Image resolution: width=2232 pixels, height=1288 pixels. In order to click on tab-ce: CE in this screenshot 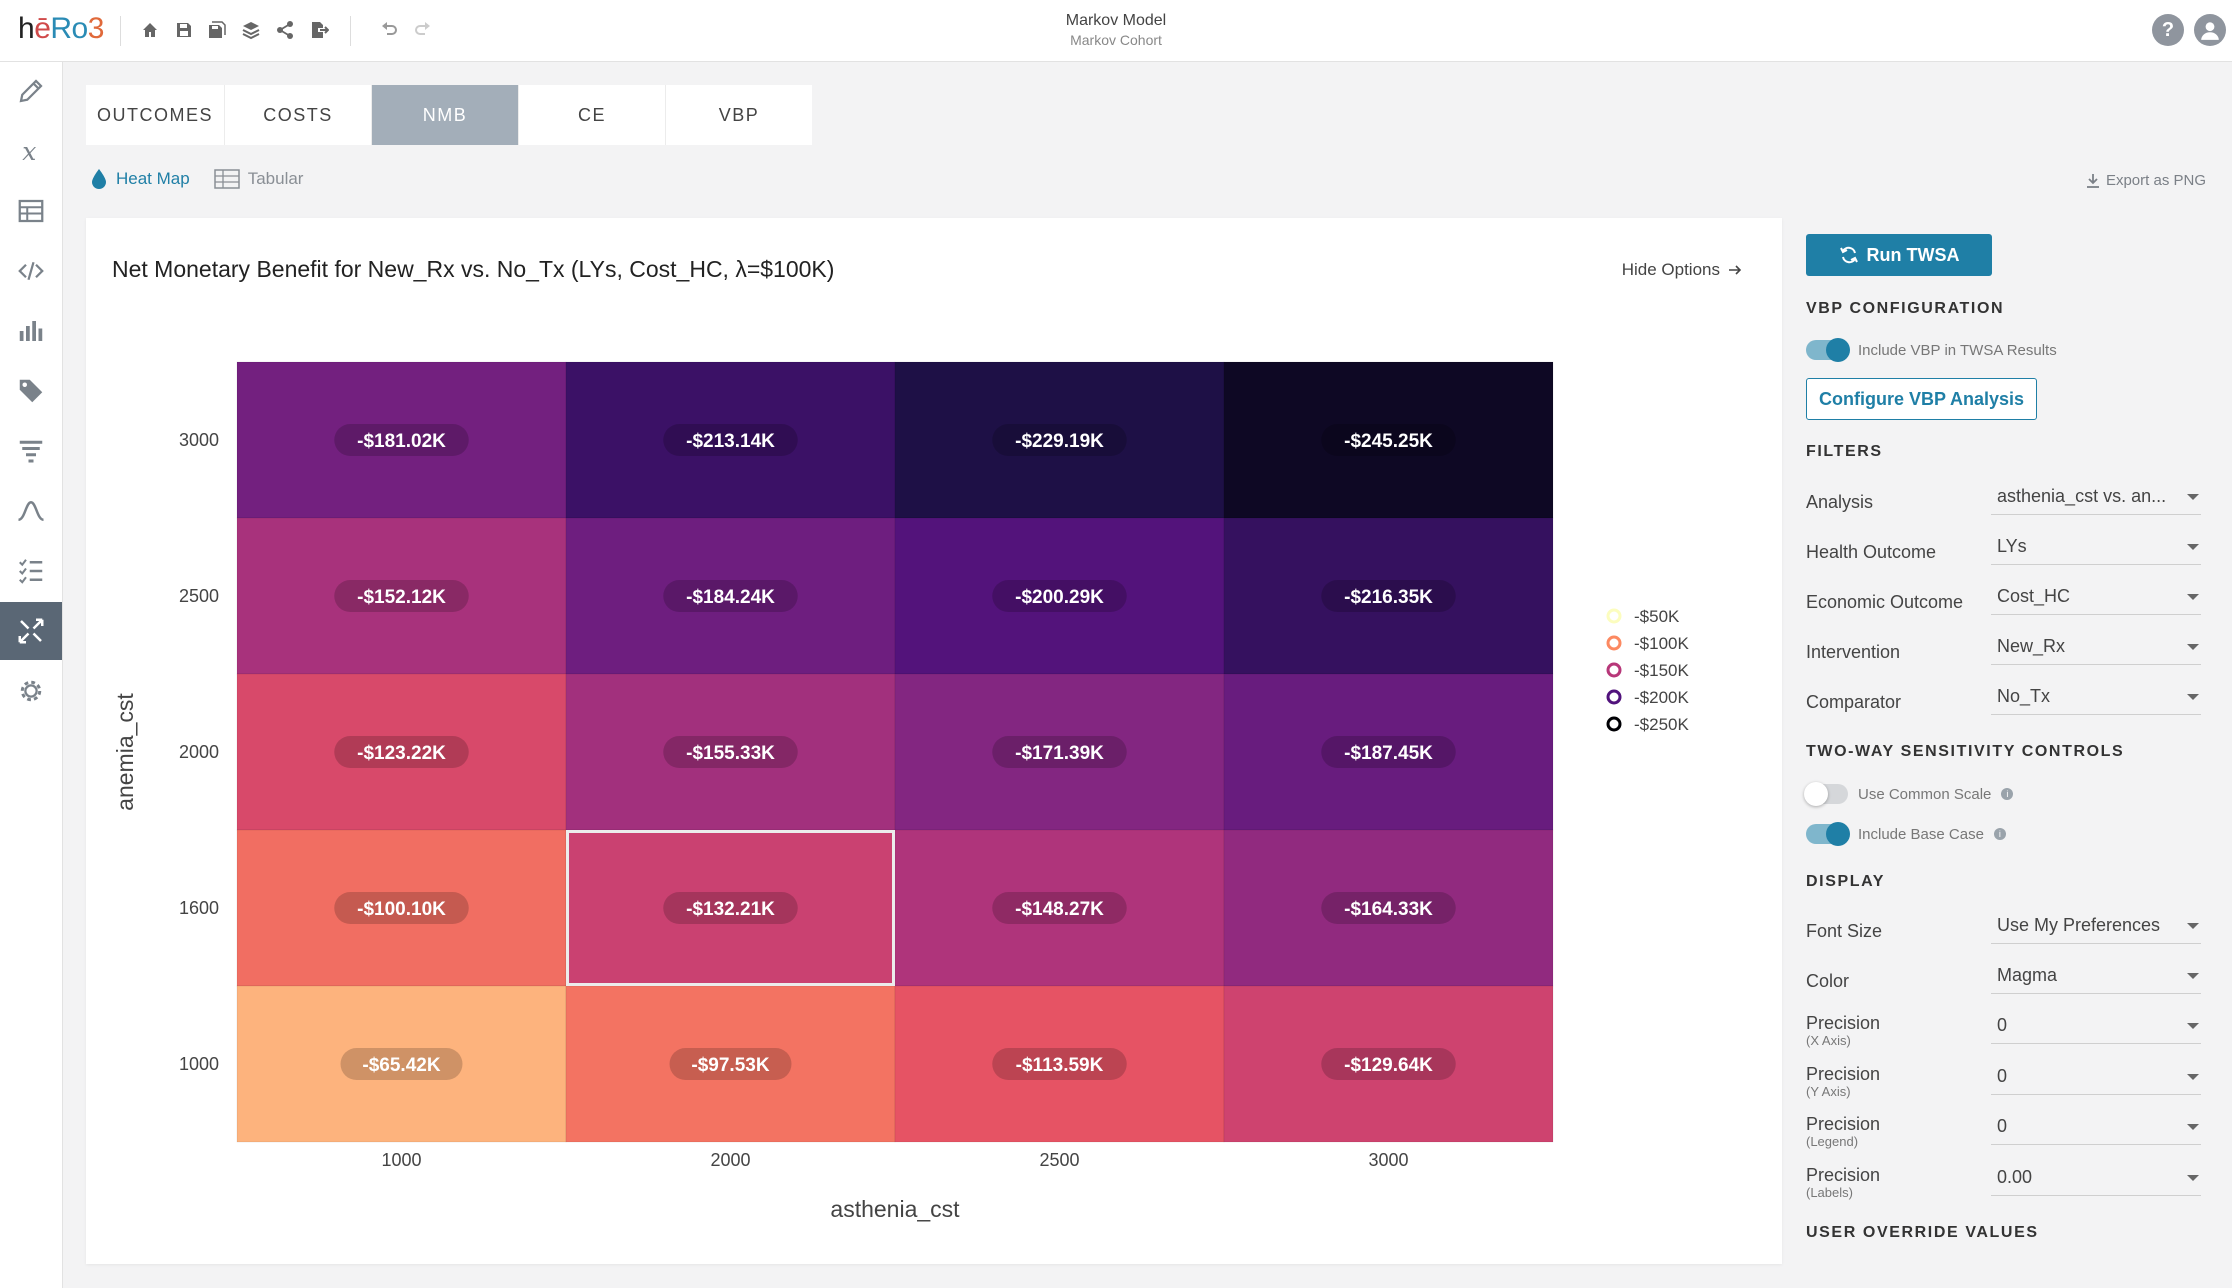, I will do `click(592, 115)`.